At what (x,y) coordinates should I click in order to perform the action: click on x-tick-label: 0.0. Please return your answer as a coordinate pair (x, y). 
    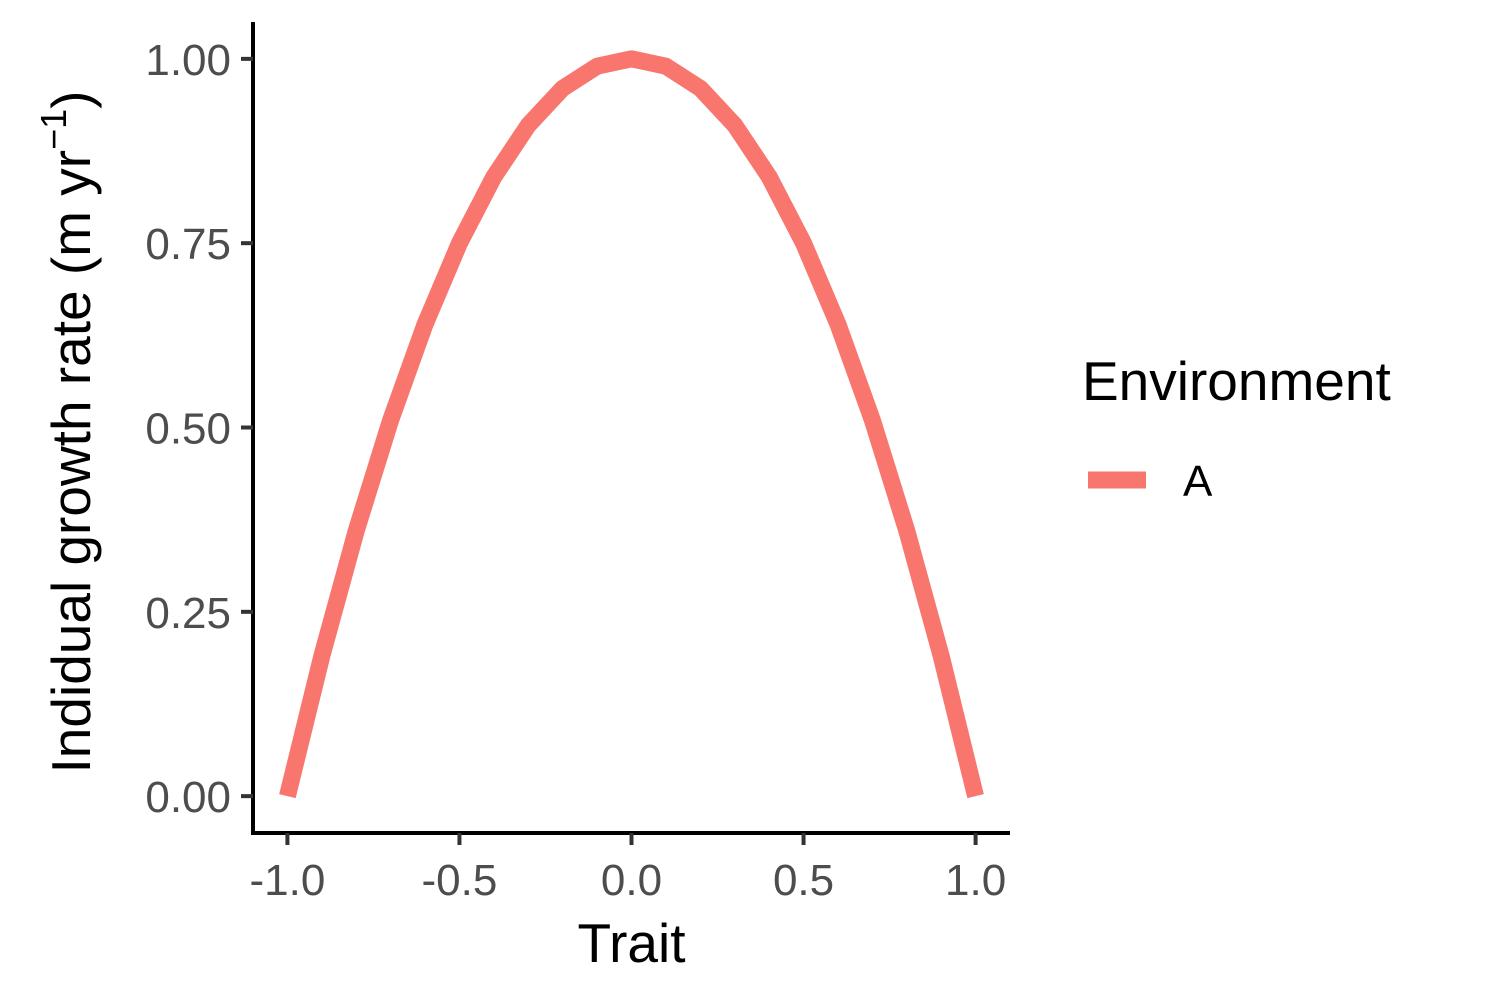
    Looking at the image, I should click on (631, 880).